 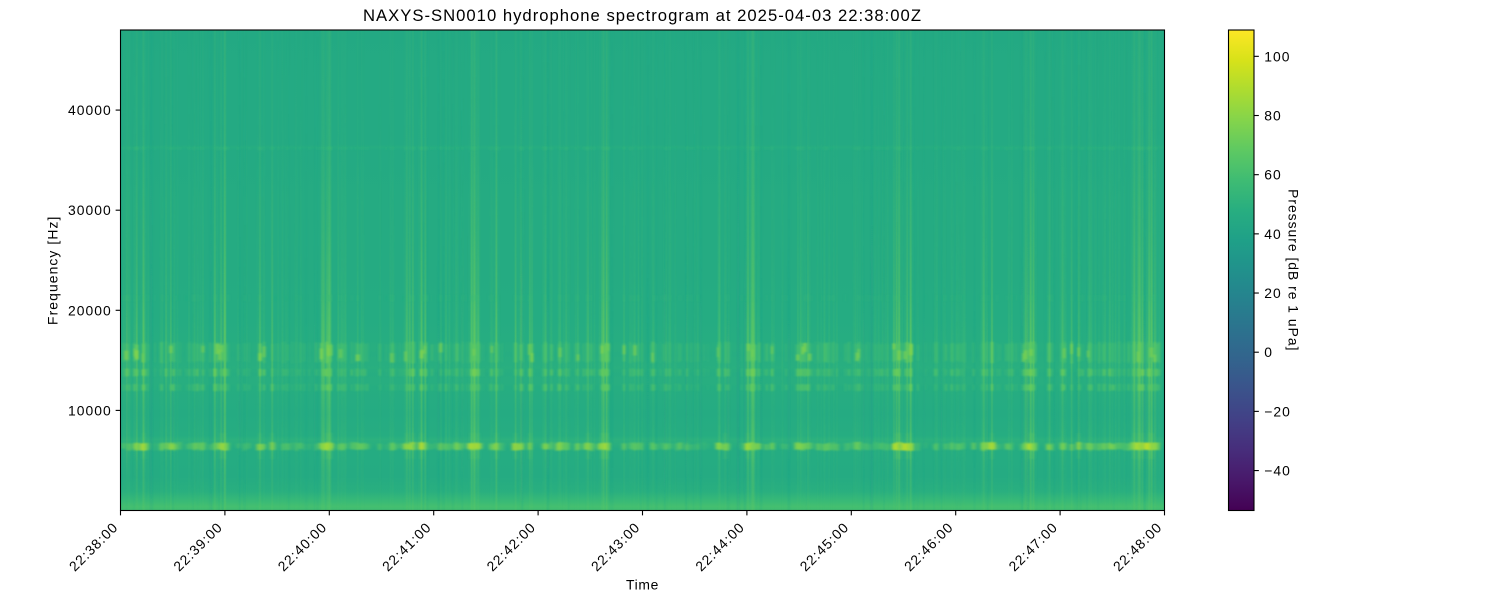 What do you see at coordinates (1268, 352) in the screenshot?
I see `svg-text: 0` at bounding box center [1268, 352].